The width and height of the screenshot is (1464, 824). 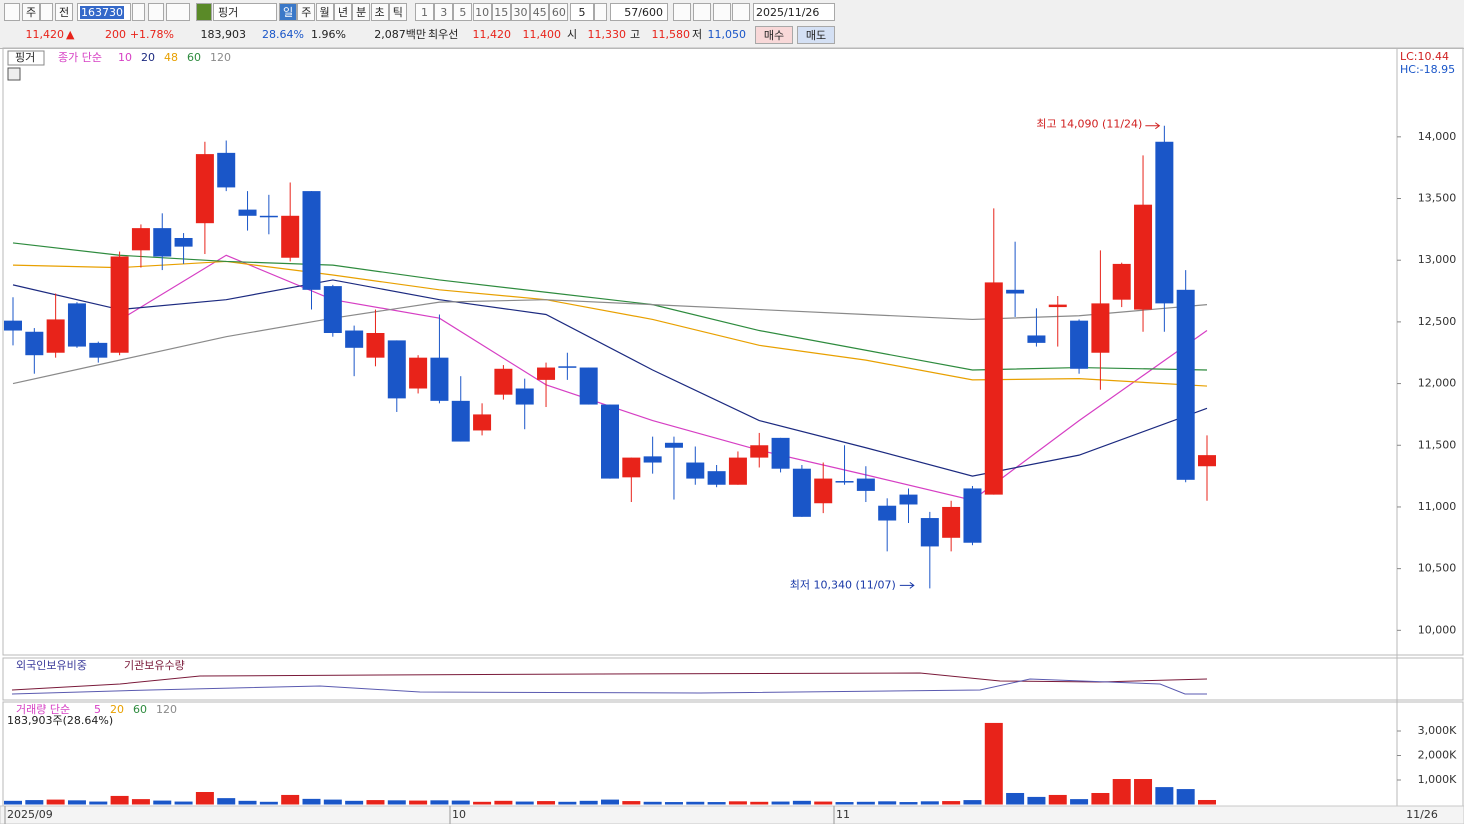 What do you see at coordinates (1437, 259) in the screenshot?
I see `y-tick-label: 13,000` at bounding box center [1437, 259].